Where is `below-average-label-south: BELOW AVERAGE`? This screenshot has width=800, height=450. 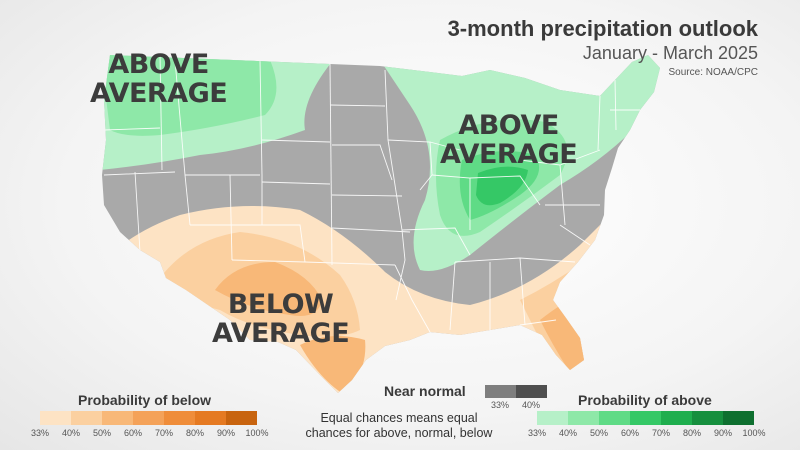 below-average-label-south: BELOW AVERAGE is located at coordinates (281, 319).